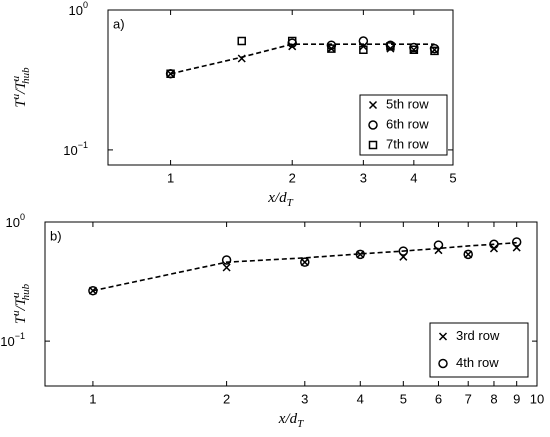 The width and height of the screenshot is (550, 437). Describe the element at coordinates (478, 335) in the screenshot. I see `legend-label: 3rd row` at that location.